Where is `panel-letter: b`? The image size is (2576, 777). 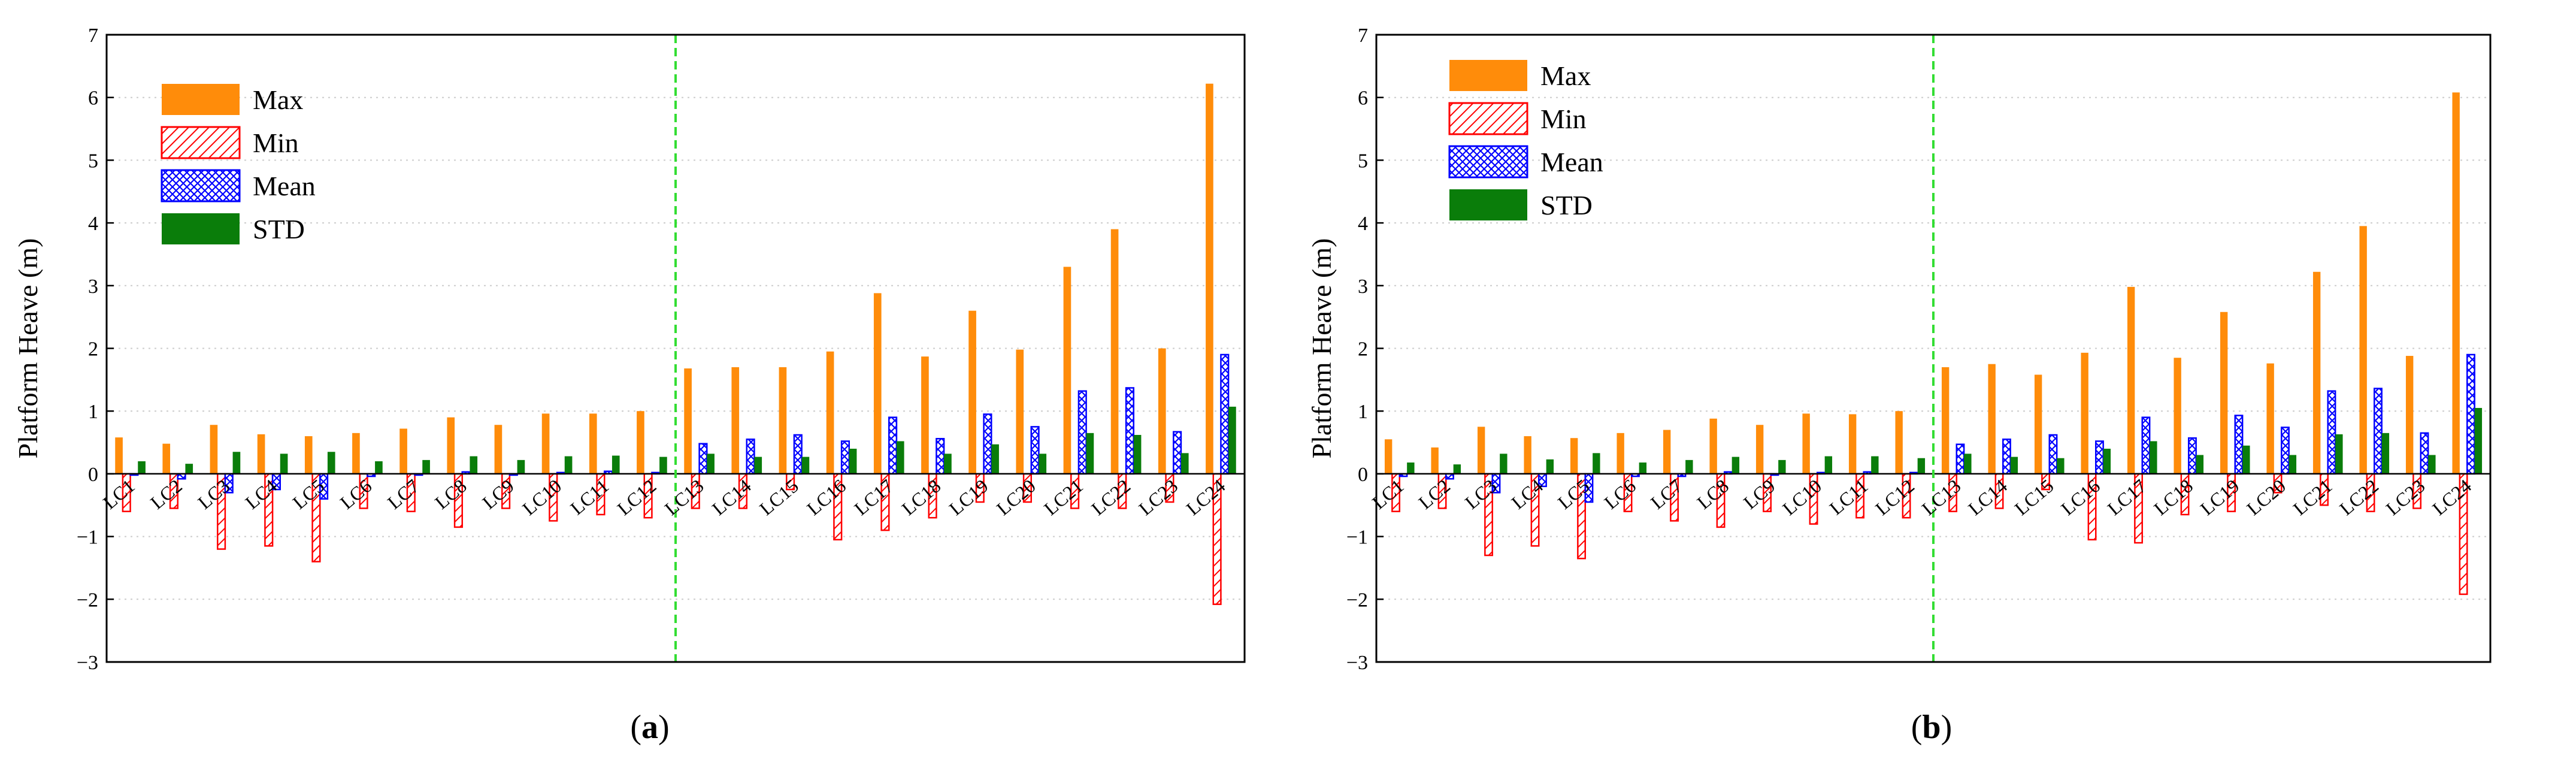
panel-letter: b is located at coordinates (1931, 728).